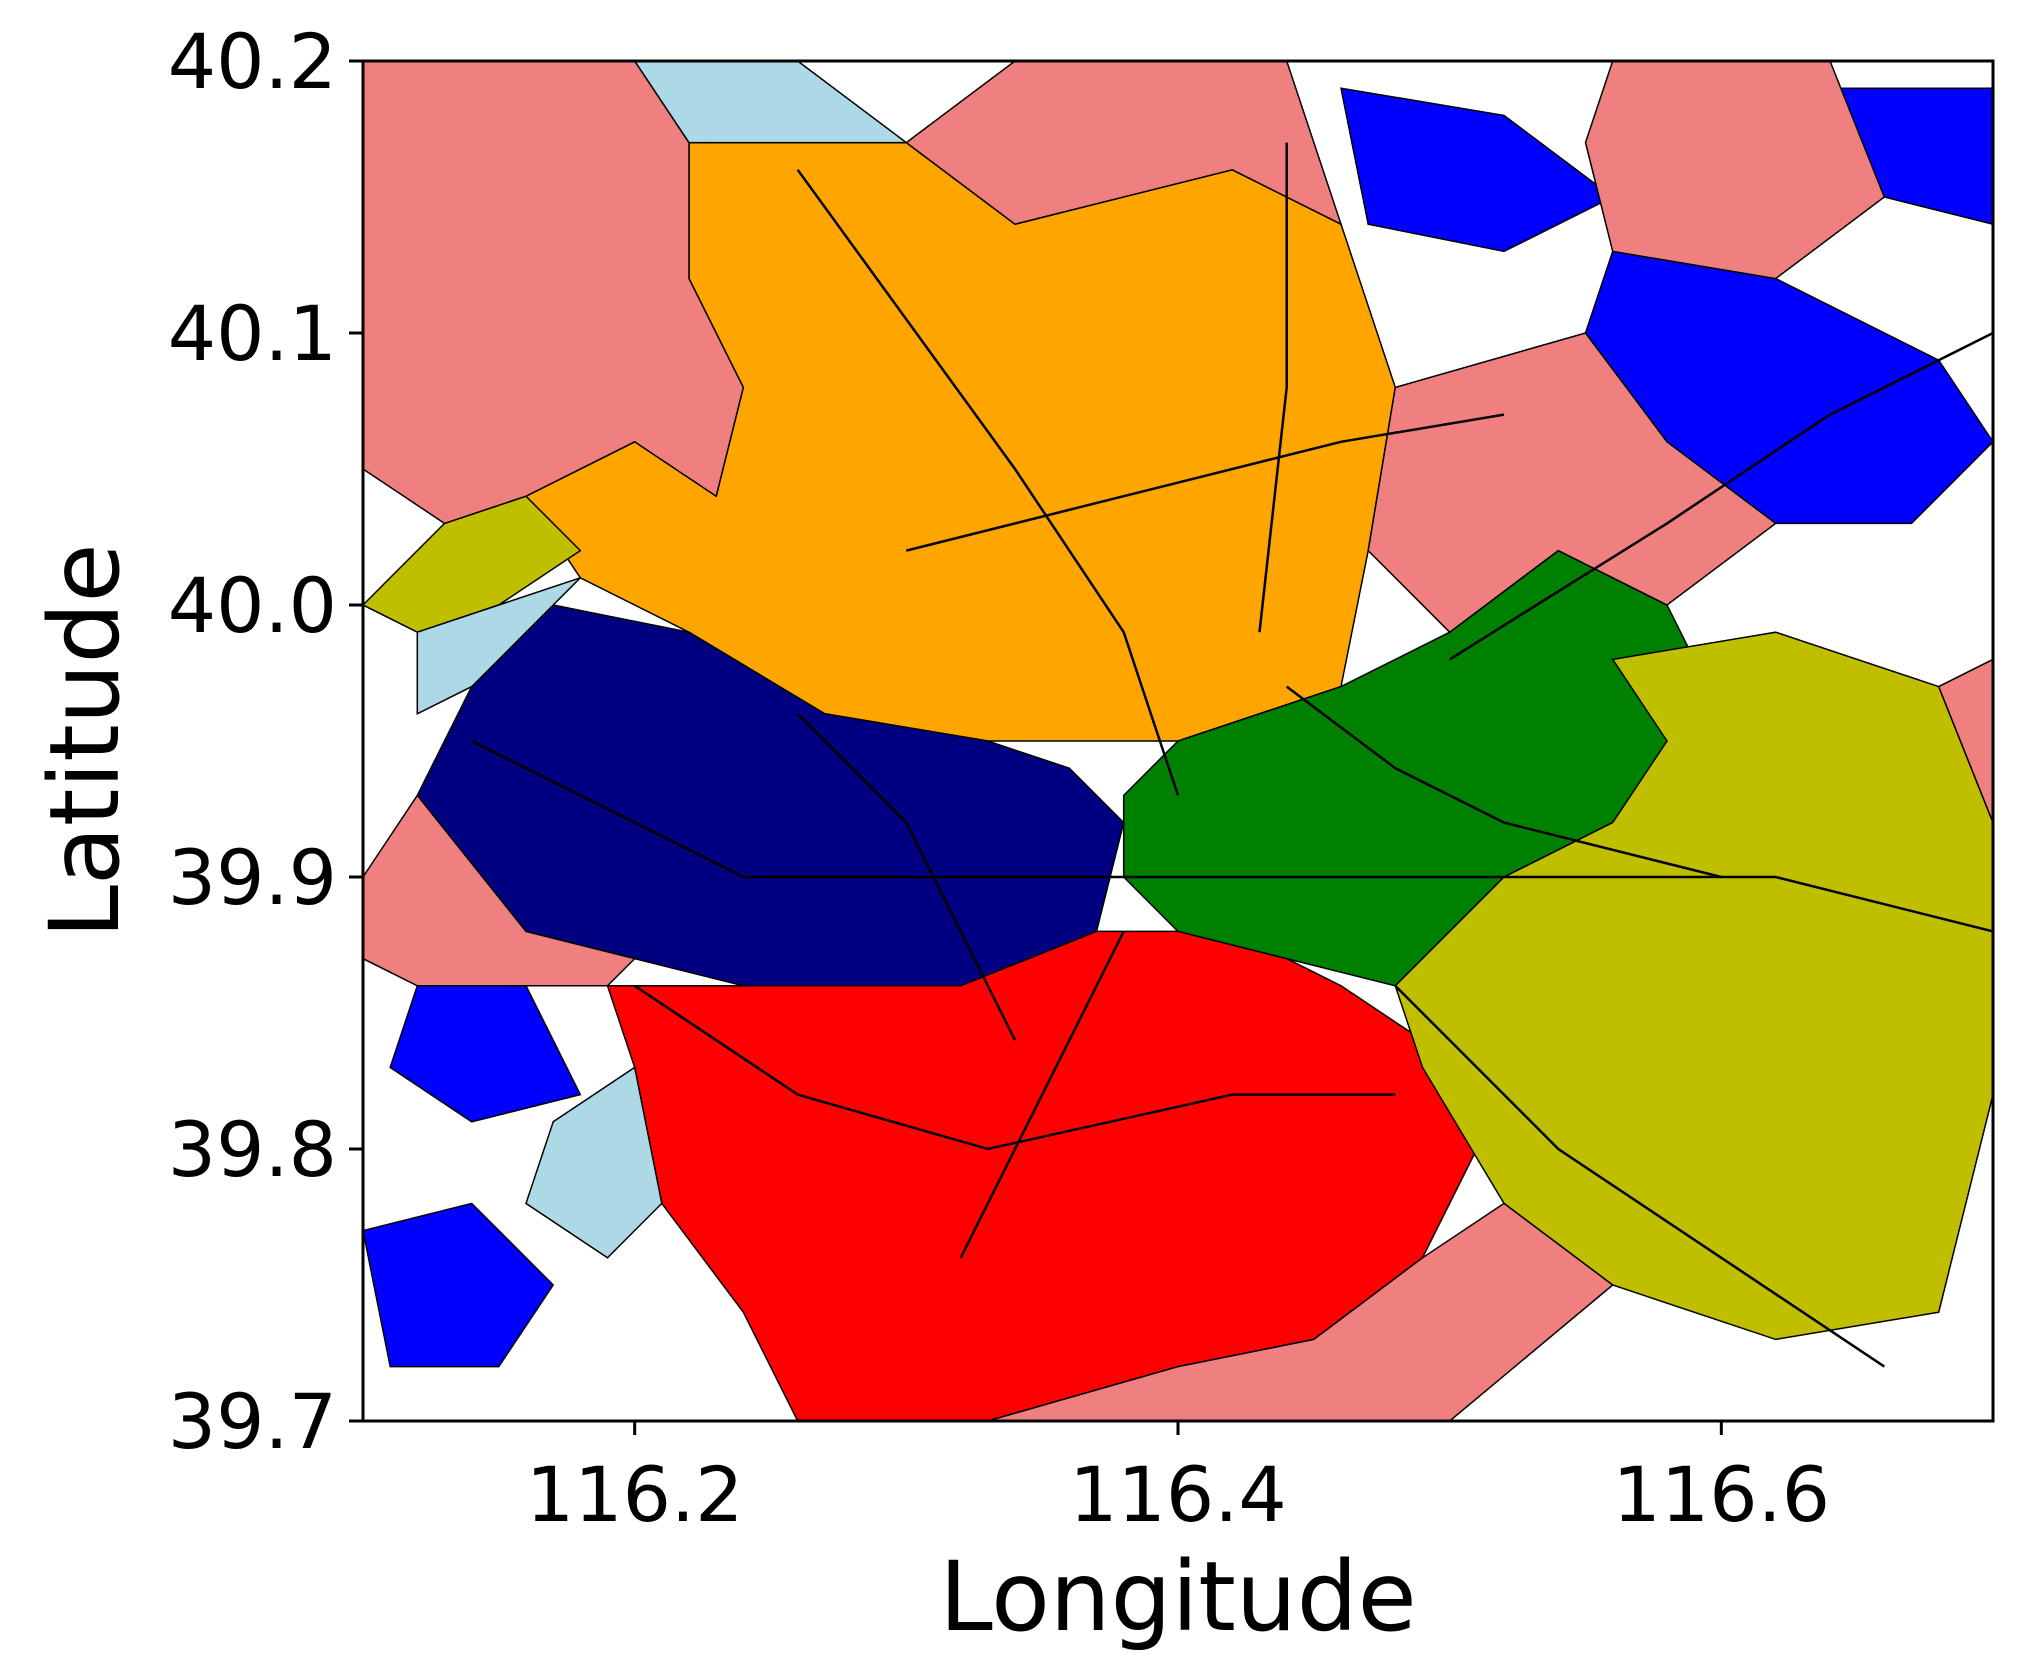 This screenshot has height=1678, width=2023. I want to click on x-tick-label: 116.6, so click(1722, 1494).